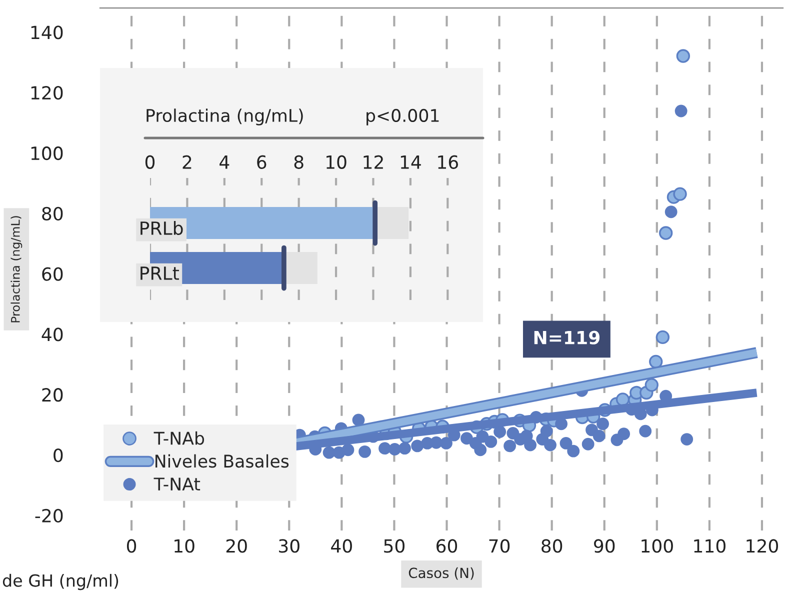 The image size is (801, 593). I want to click on text: de GH (ng/ml), so click(60, 582).